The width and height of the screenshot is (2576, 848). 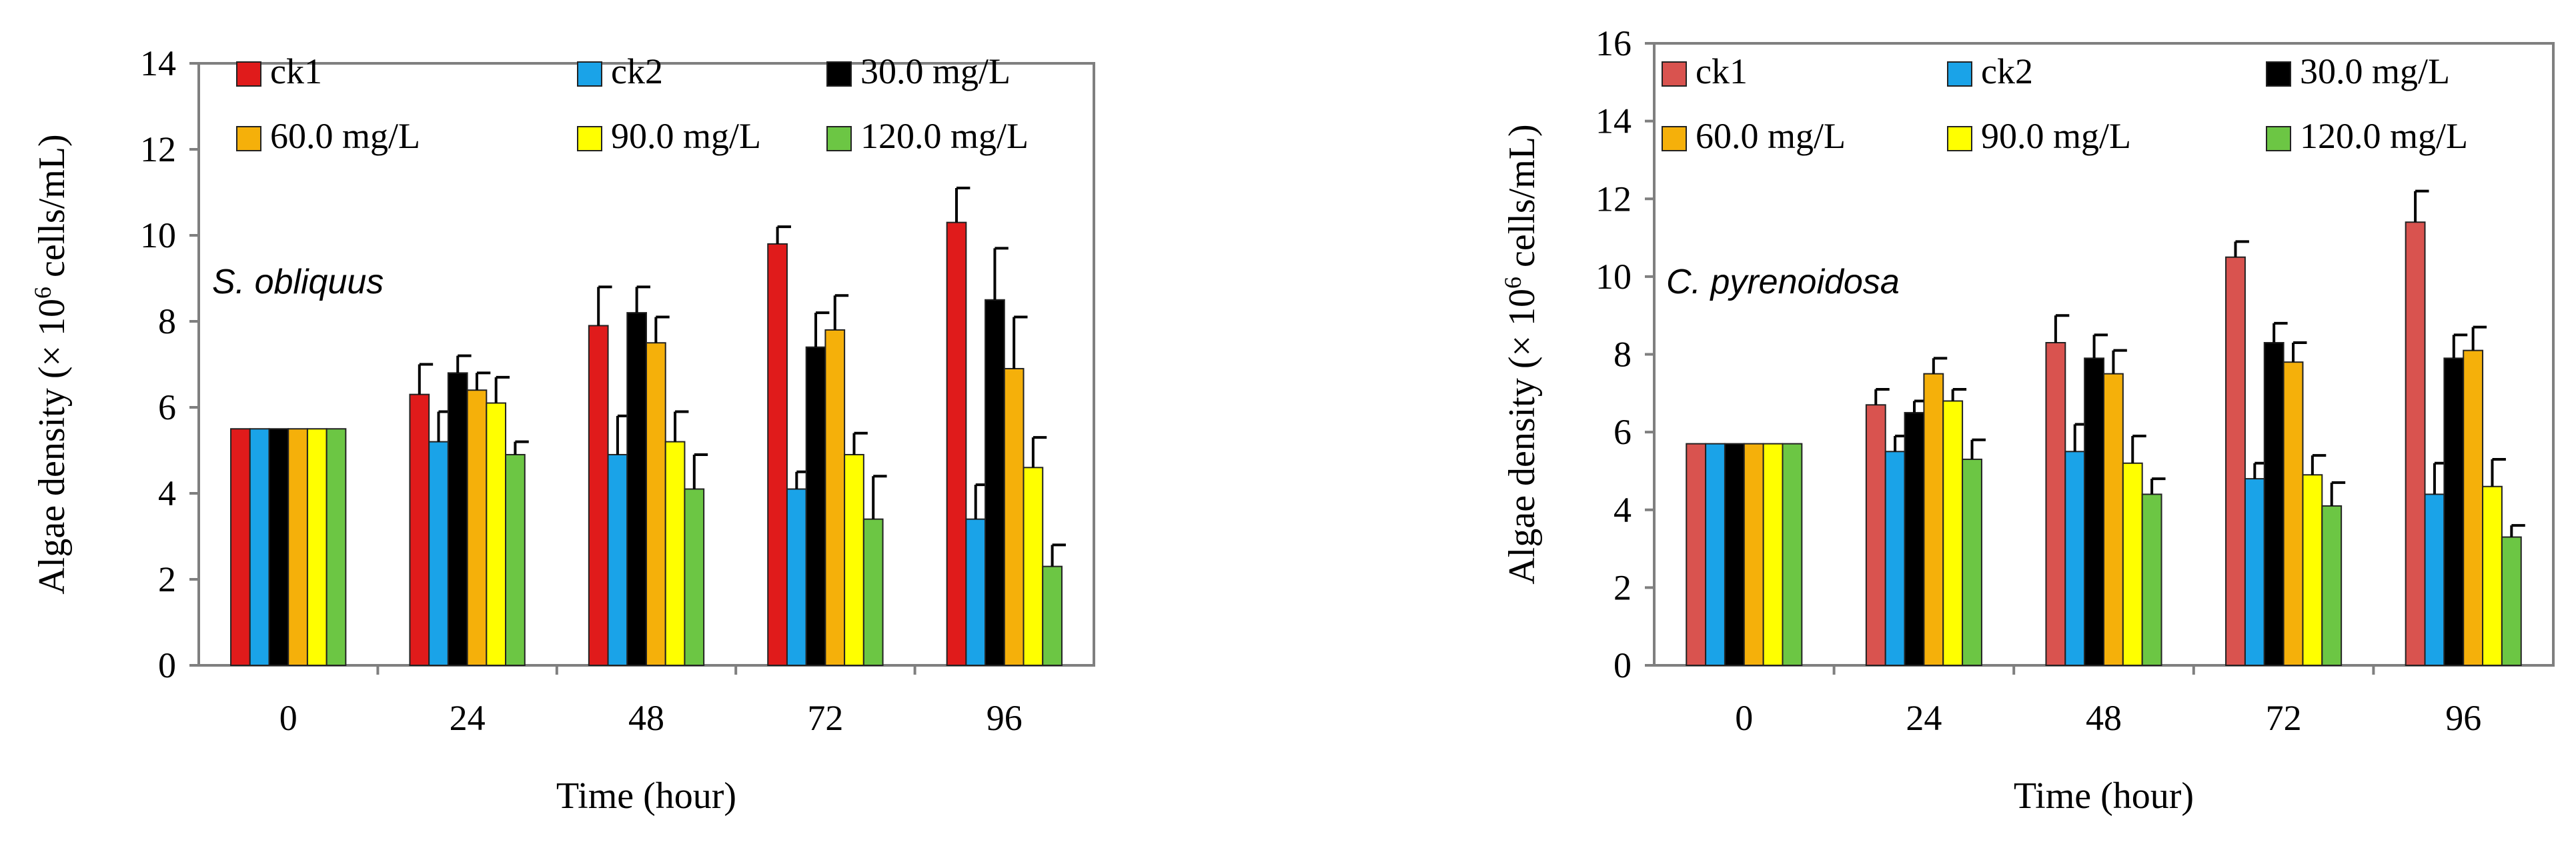 What do you see at coordinates (1623, 510) in the screenshot?
I see `y-tick-label: 4` at bounding box center [1623, 510].